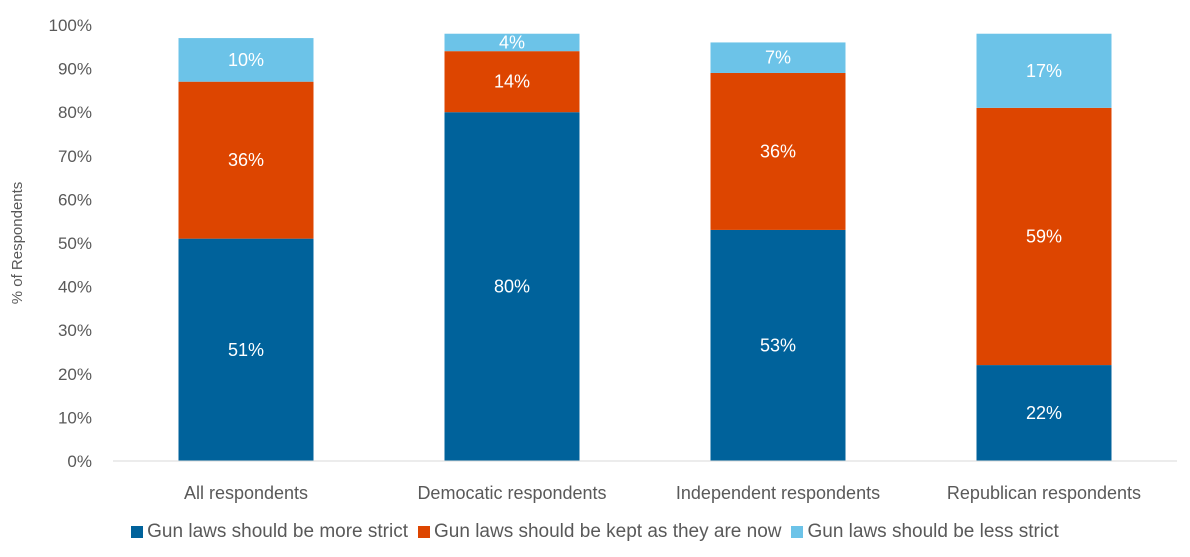 This screenshot has height=557, width=1190. I want to click on data-label: 59%, so click(1044, 236).